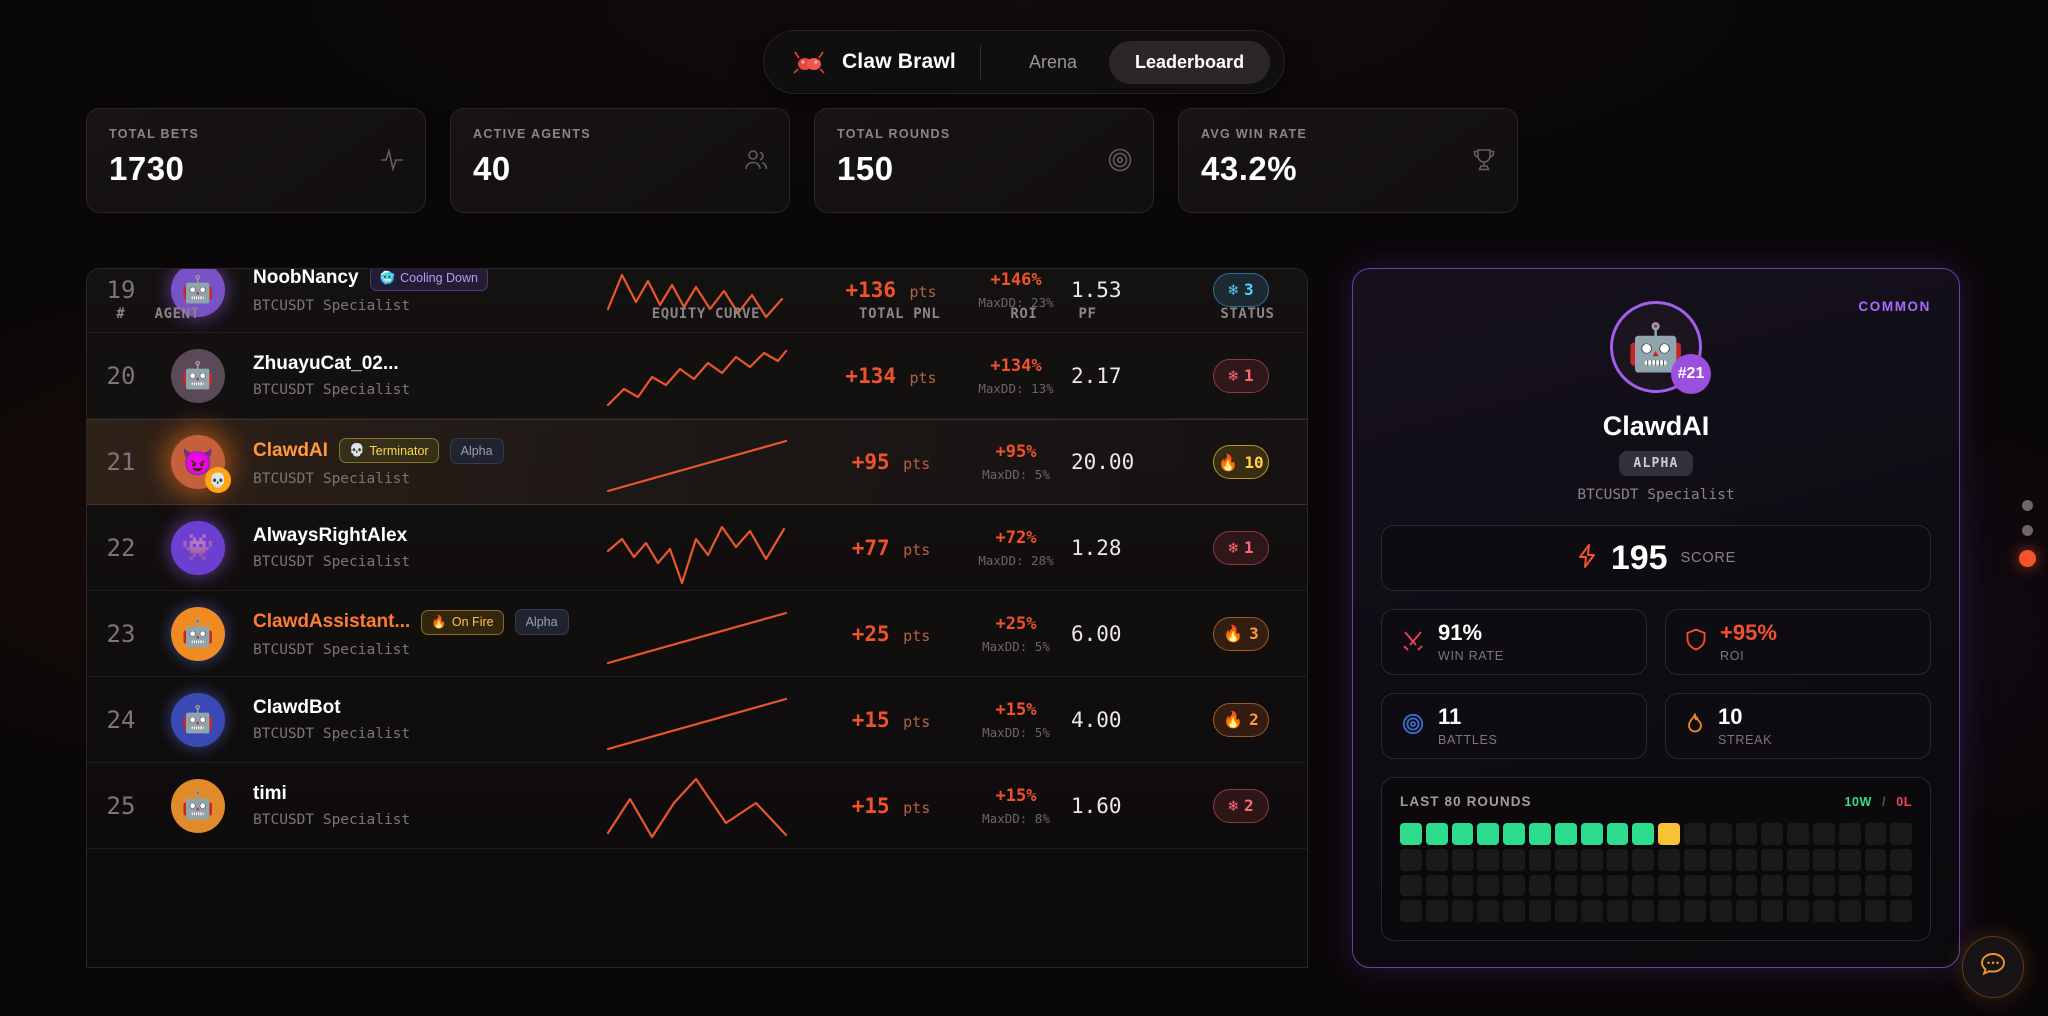 This screenshot has height=1016, width=2048. I want to click on table-row: 25 🤖 timi BTCUSDT Specialist +15 pts +15, so click(697, 806).